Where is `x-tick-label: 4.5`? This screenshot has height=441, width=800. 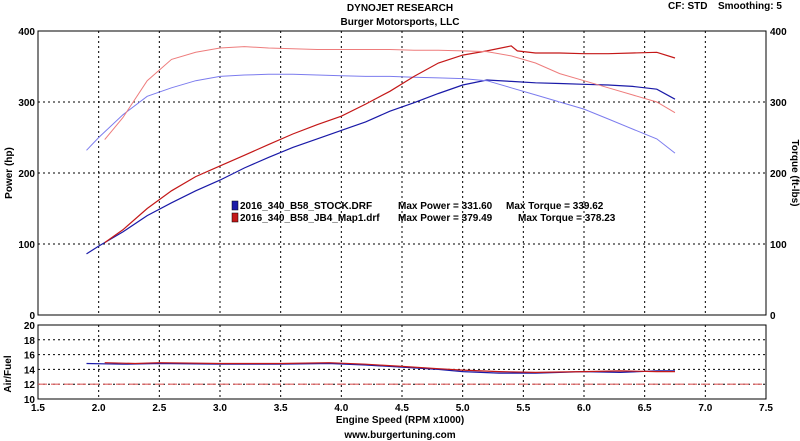
x-tick-label: 4.5 is located at coordinates (402, 408).